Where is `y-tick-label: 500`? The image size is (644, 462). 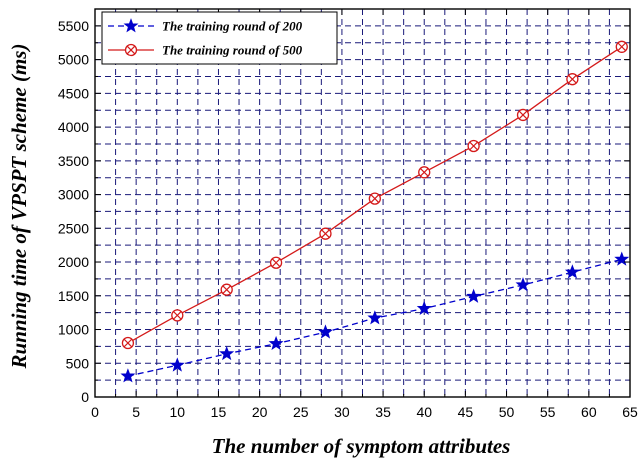
y-tick-label: 500 is located at coordinates (78, 363).